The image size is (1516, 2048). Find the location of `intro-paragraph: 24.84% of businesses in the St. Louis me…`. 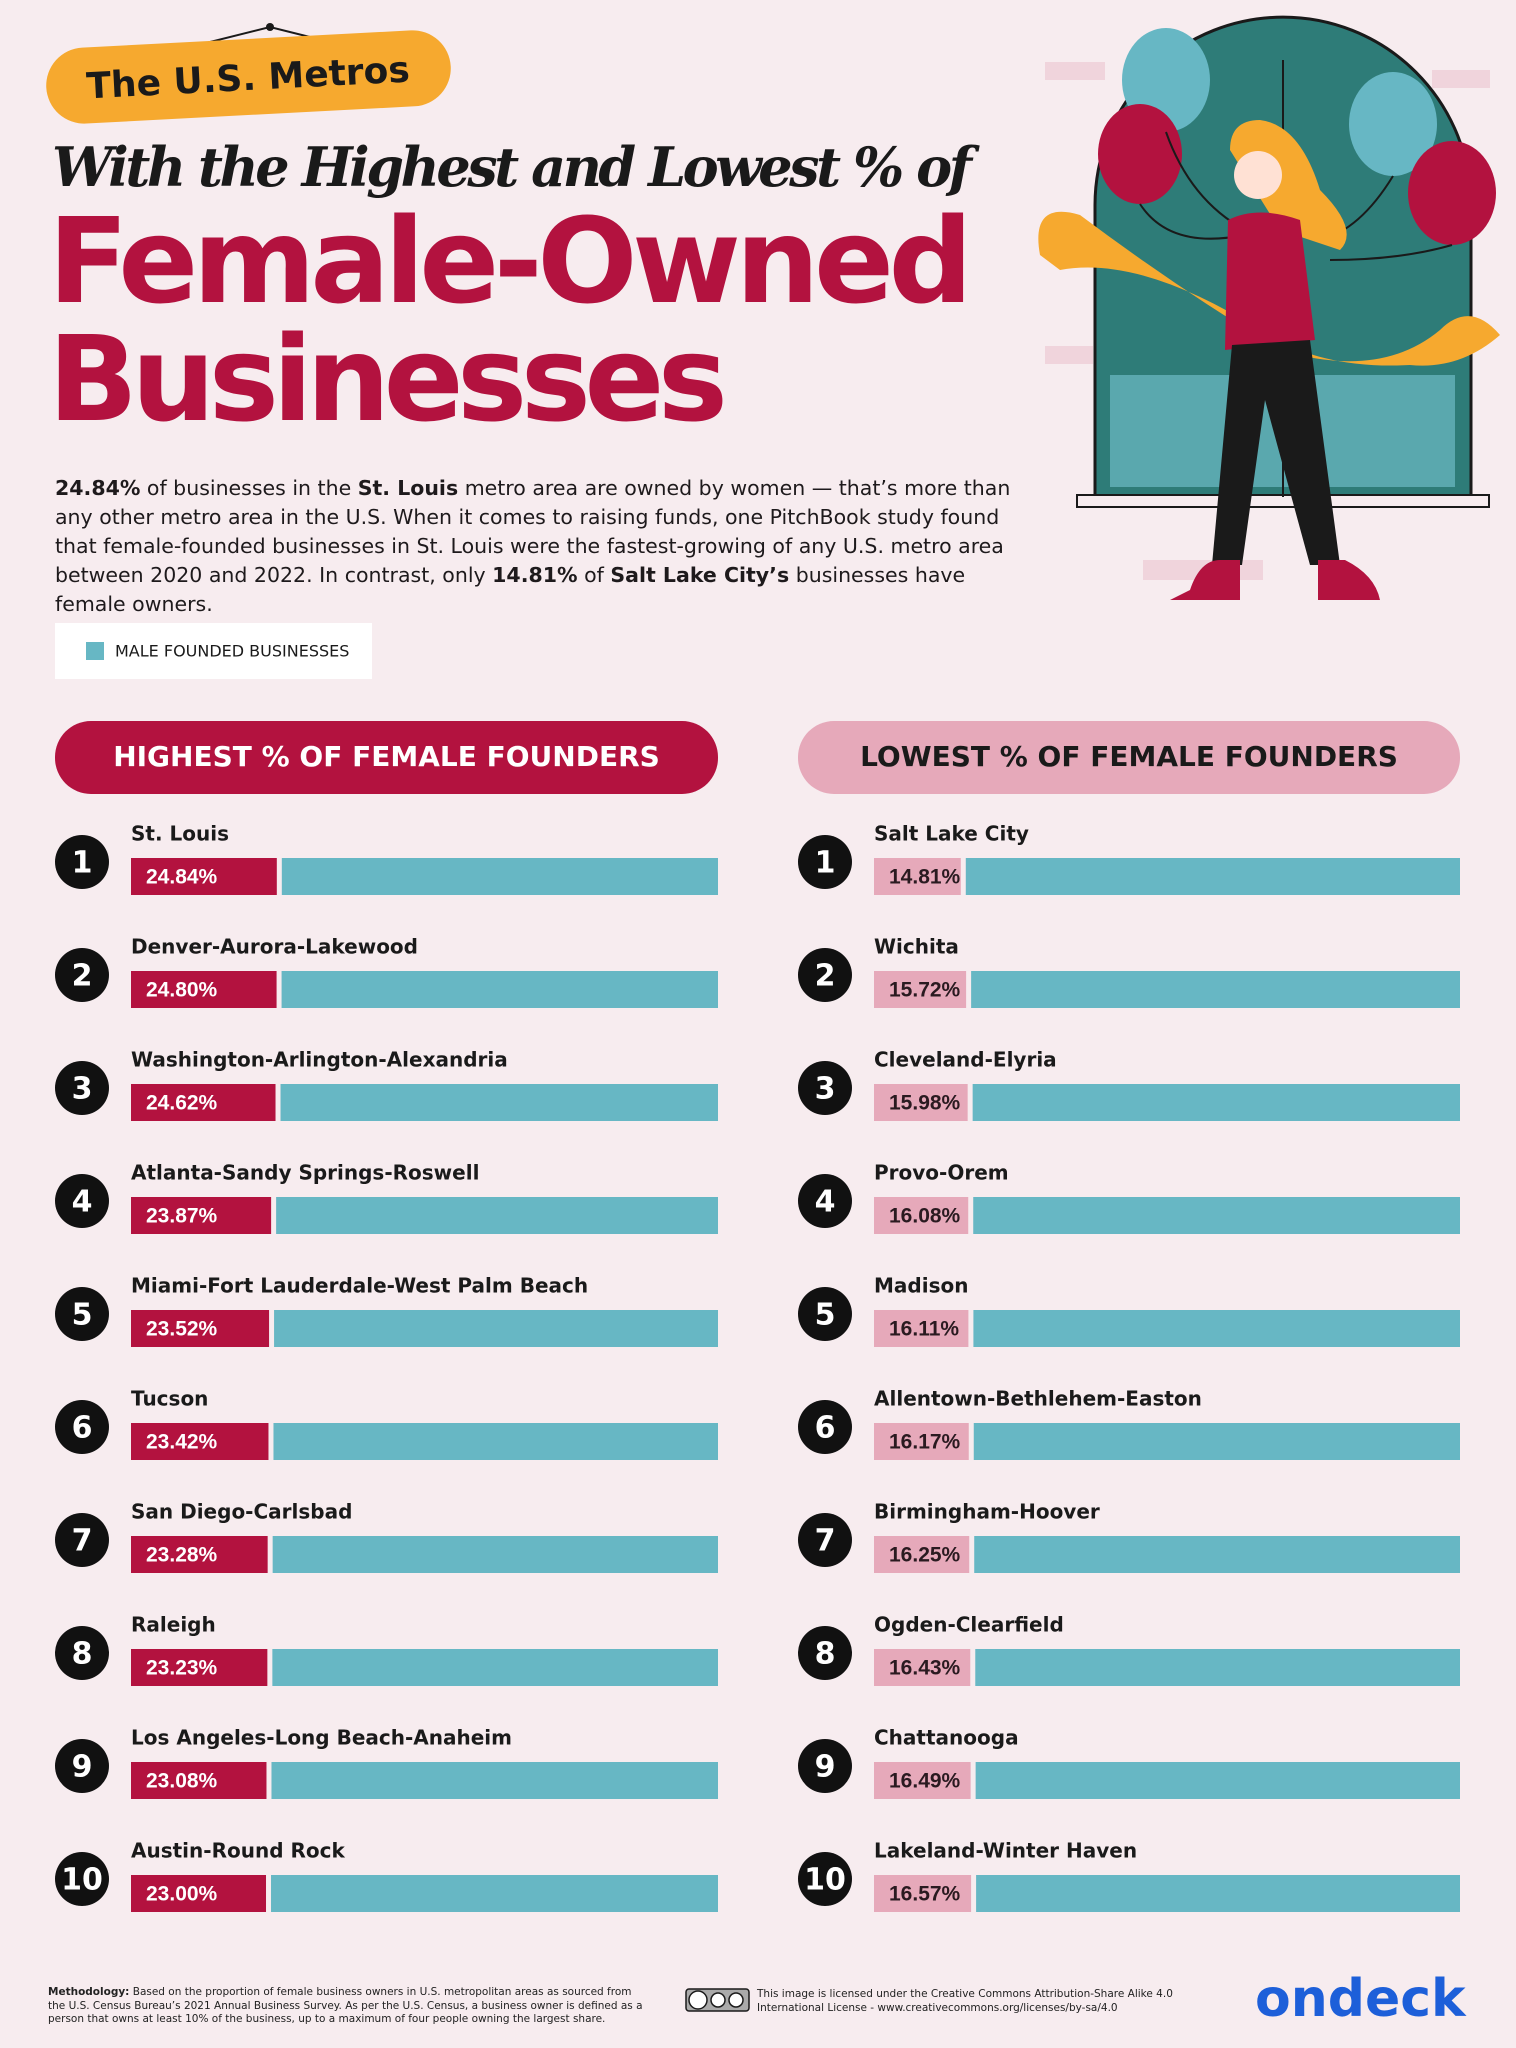

intro-paragraph: 24.84% of businesses in the St. Louis me… is located at coordinates (545, 546).